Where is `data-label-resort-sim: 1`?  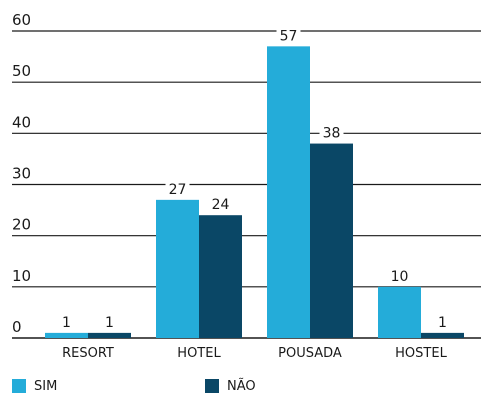 data-label-resort-sim: 1 is located at coordinates (66, 323).